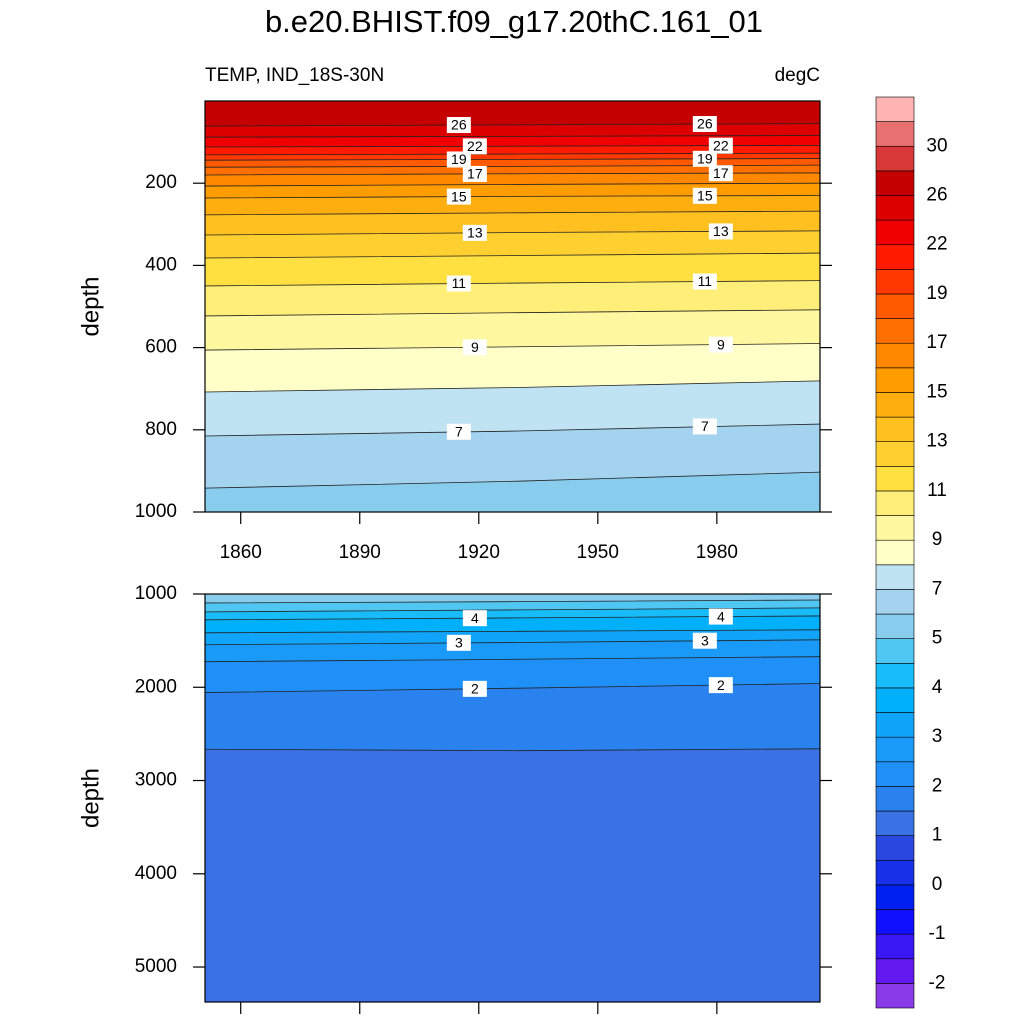 The image size is (1024, 1024). I want to click on contour-label: 19, so click(705, 159).